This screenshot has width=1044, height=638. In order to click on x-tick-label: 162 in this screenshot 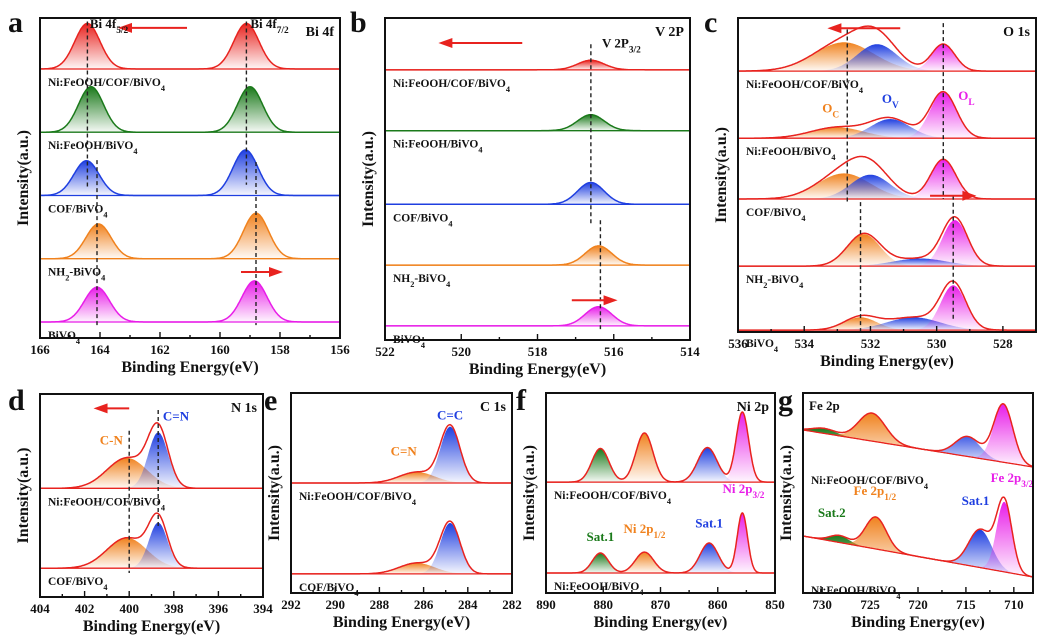, I will do `click(160, 349)`.